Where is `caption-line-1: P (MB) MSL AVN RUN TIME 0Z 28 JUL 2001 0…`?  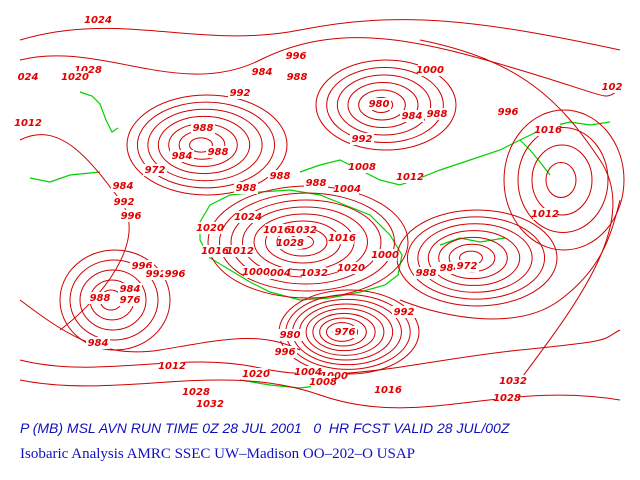
caption-line-1: P (MB) MSL AVN RUN TIME 0Z 28 JUL 2001 0… is located at coordinates (265, 428).